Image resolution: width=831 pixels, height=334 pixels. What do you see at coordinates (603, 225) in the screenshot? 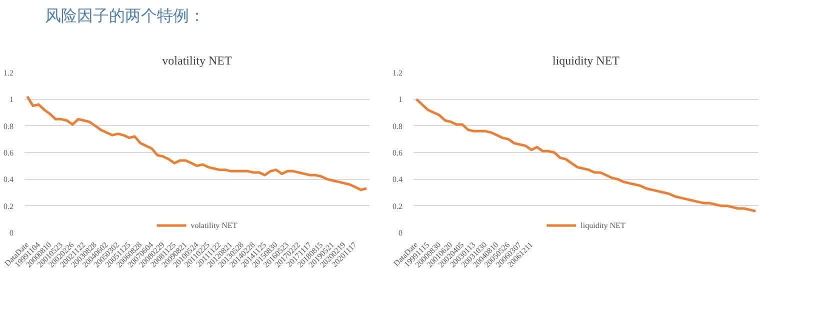
I see `legend-label: liquidity NET` at bounding box center [603, 225].